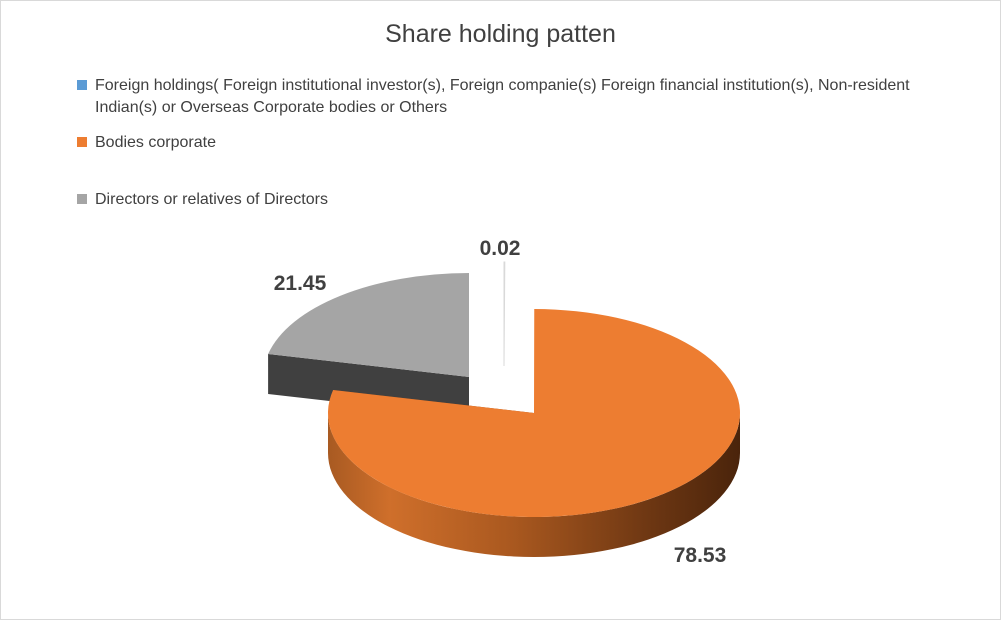 The height and width of the screenshot is (620, 1001). Describe the element at coordinates (211, 199) in the screenshot. I see `legend-label-directors: Directors or relatives of Directors` at that location.